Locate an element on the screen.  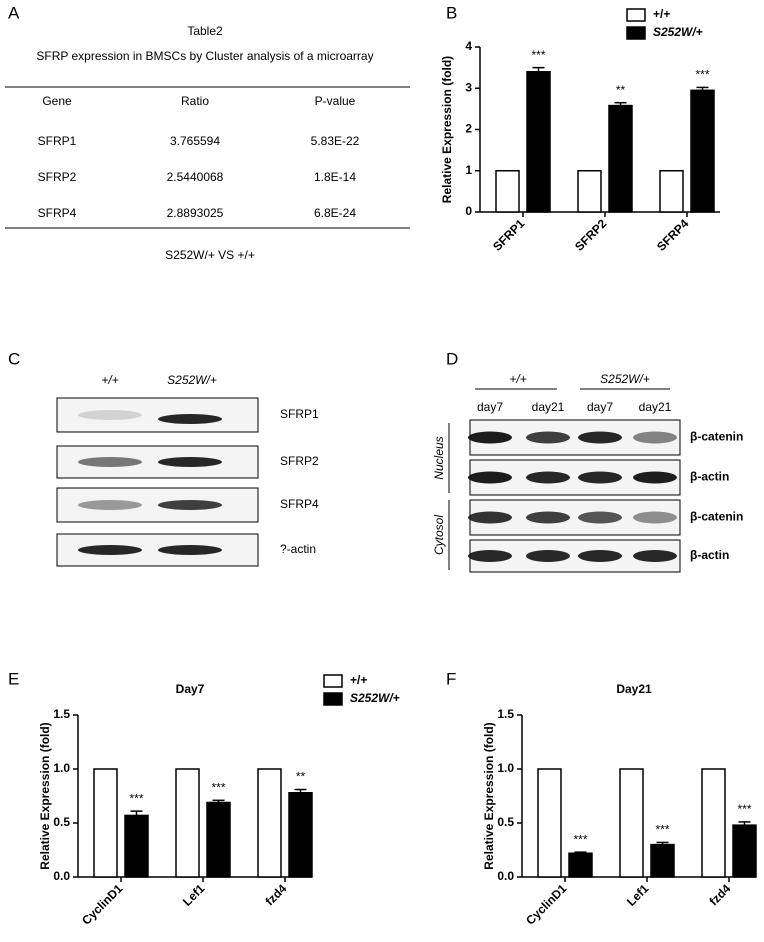
blot-label: SFRP4 is located at coordinates (299, 504).